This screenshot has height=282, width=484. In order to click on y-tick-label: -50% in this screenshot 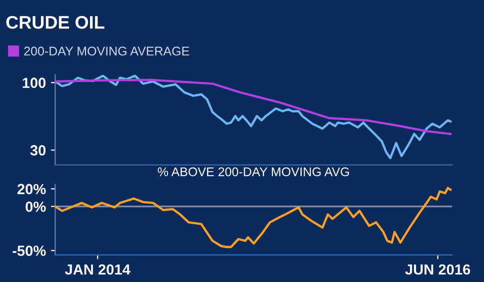, I will do `click(29, 251)`.